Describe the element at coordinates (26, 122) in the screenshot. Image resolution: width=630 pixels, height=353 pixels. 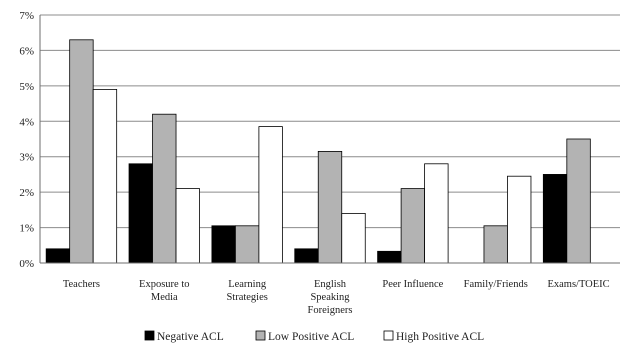
I see `y-tick-label: 4%` at that location.